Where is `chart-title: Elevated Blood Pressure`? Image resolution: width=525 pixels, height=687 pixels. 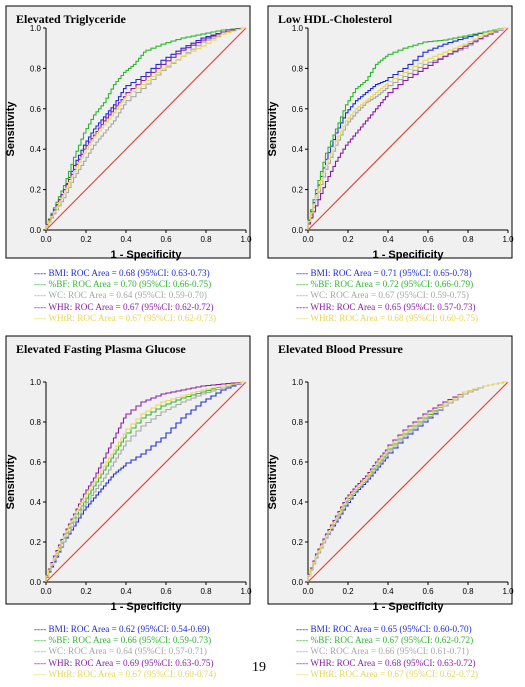
chart-title: Elevated Blood Pressure is located at coordinates (341, 349).